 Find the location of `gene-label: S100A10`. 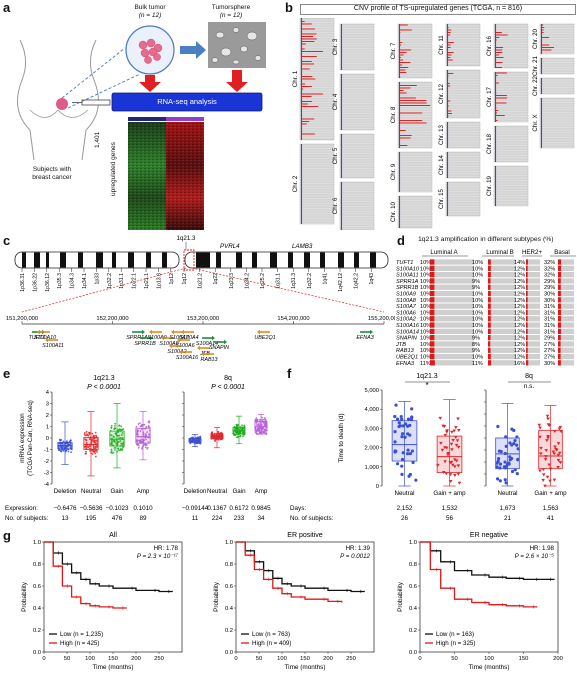

gene-label: S100A10 is located at coordinates (45, 338).